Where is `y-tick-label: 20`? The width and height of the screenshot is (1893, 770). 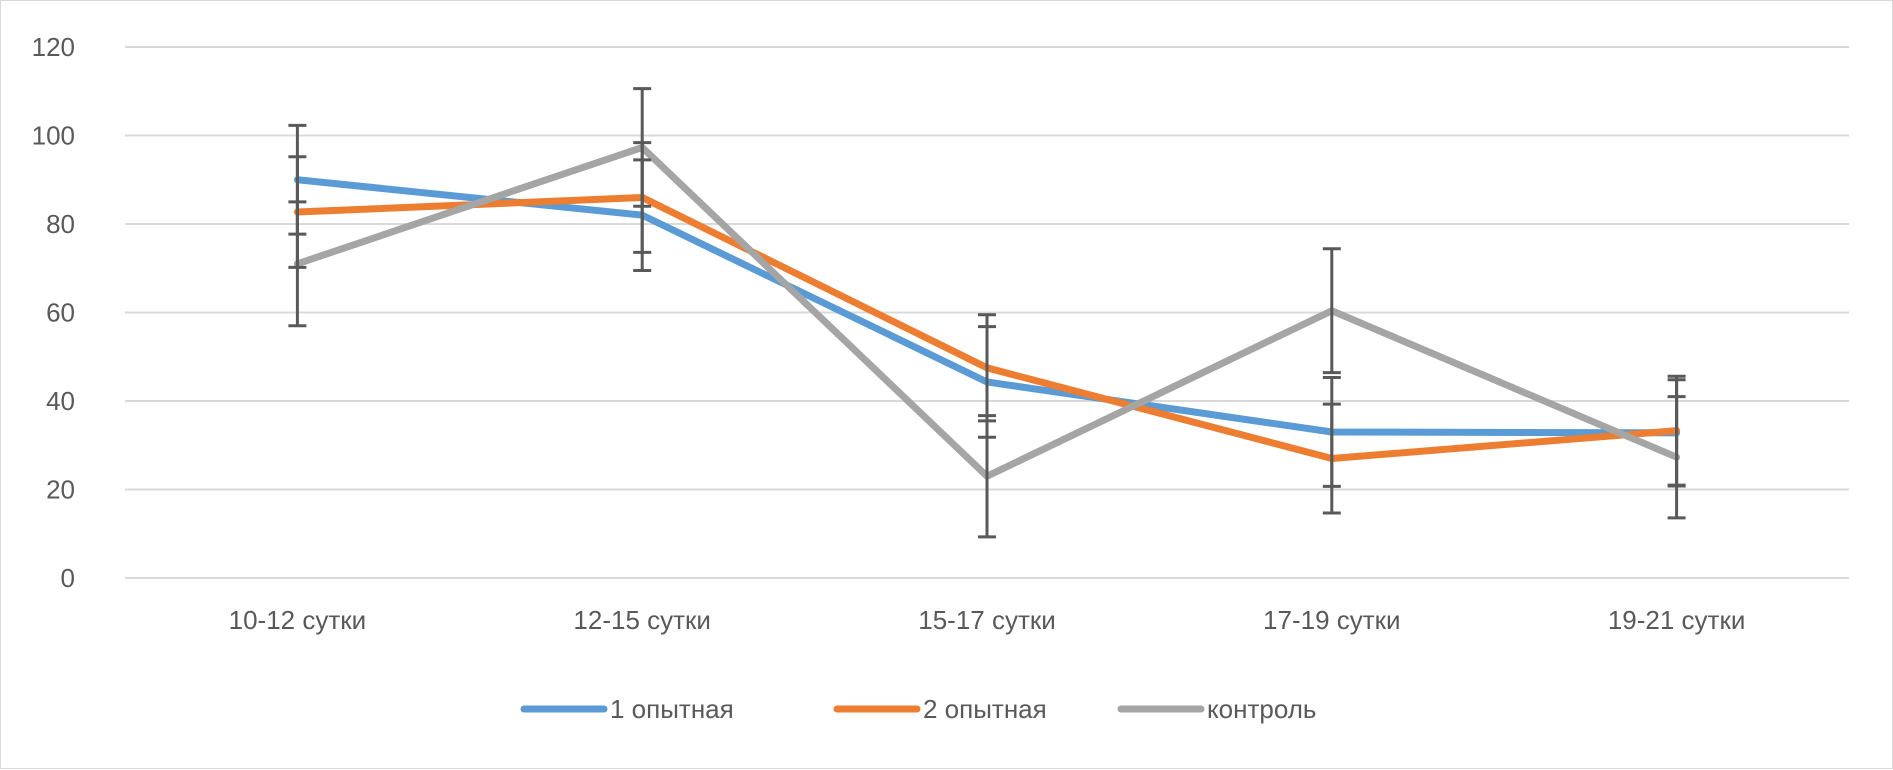
y-tick-label: 20 is located at coordinates (60, 490).